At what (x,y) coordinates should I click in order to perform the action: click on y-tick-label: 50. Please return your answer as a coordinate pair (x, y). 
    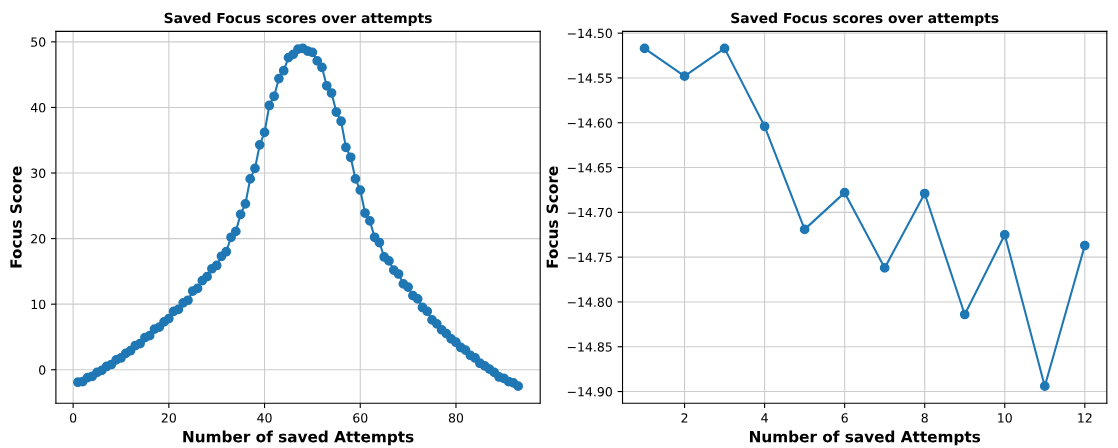
    Looking at the image, I should click on (38, 42).